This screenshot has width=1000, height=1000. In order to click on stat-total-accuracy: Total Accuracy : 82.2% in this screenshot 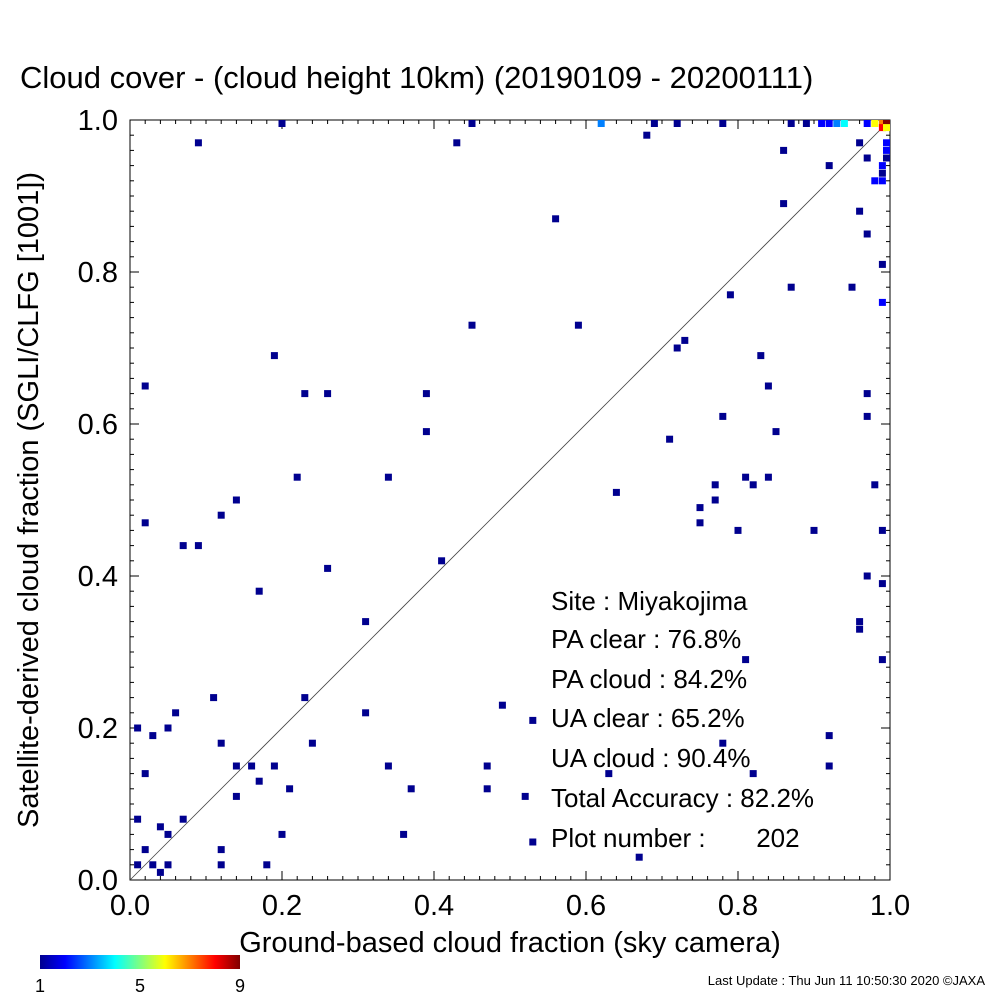, I will do `click(682, 798)`.